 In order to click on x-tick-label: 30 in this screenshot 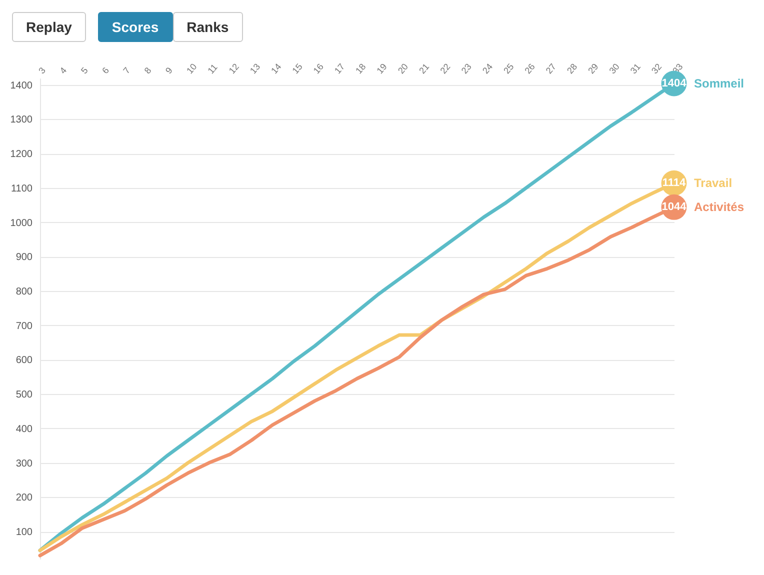, I will do `click(614, 69)`.